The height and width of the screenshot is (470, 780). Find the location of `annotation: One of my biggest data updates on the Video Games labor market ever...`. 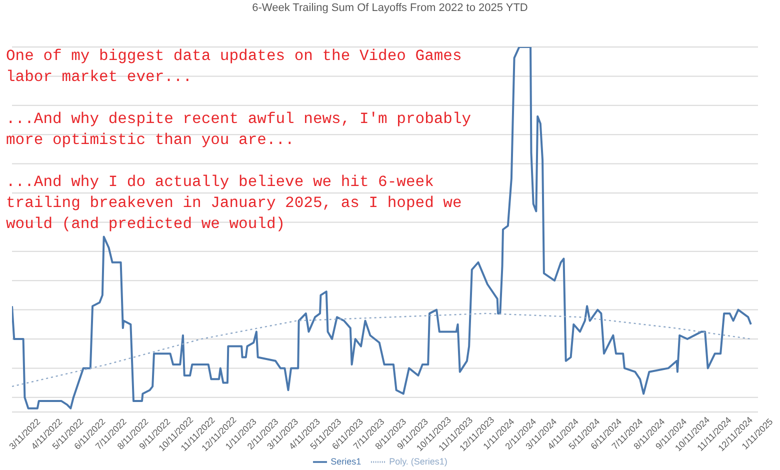

annotation: One of my biggest data updates on the Video Games labor market ever... is located at coordinates (234, 67).